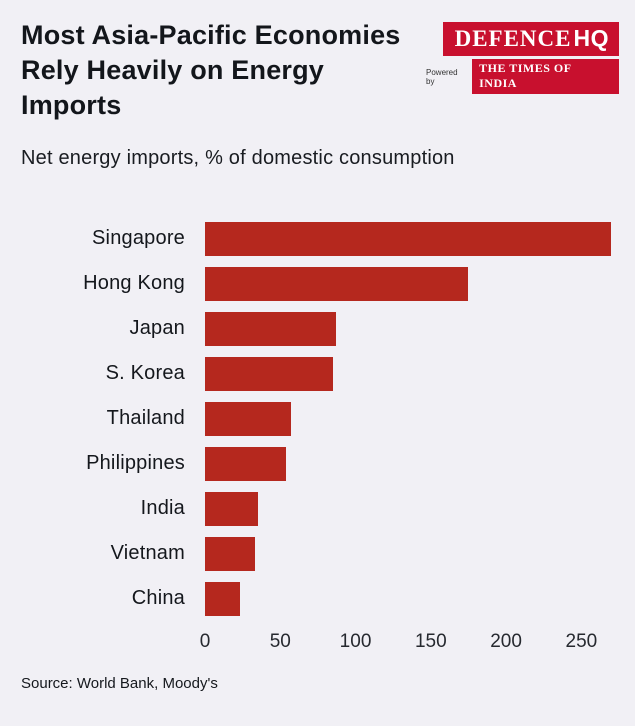 The height and width of the screenshot is (726, 635). I want to click on defencehq-logo: DEFENCE HQ Powered by THE TIMES OF INDIA, so click(522, 58).